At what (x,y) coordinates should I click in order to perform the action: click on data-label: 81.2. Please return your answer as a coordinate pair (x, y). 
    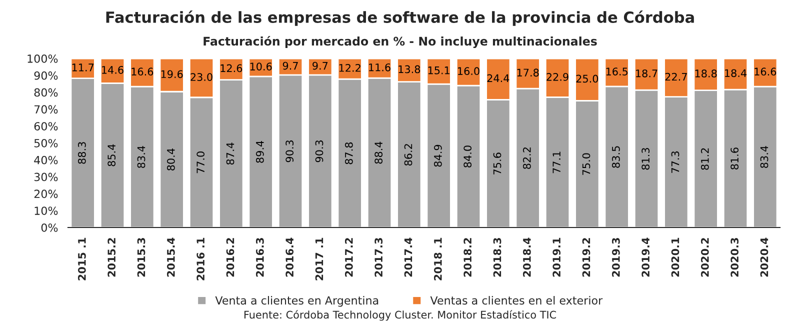
    Looking at the image, I should click on (704, 159).